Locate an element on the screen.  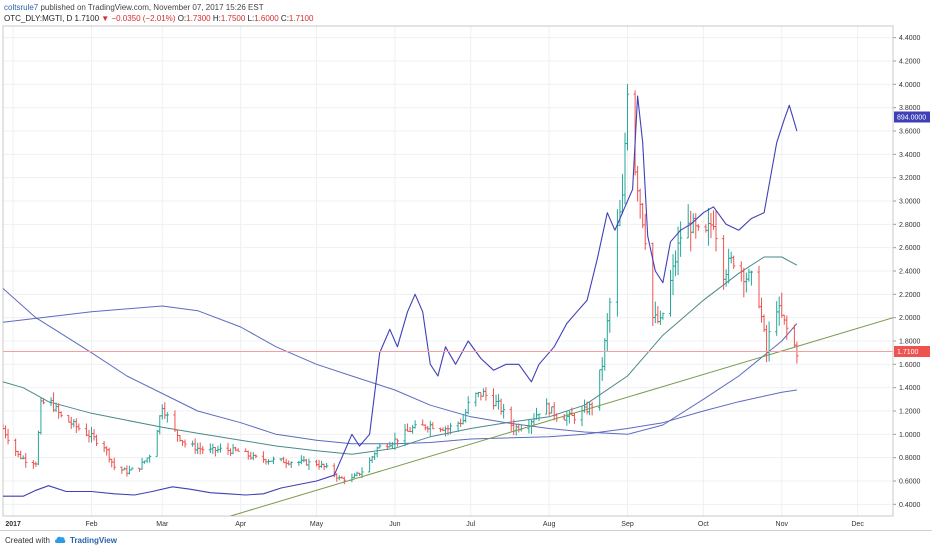
high-label: H: is located at coordinates (216, 18).